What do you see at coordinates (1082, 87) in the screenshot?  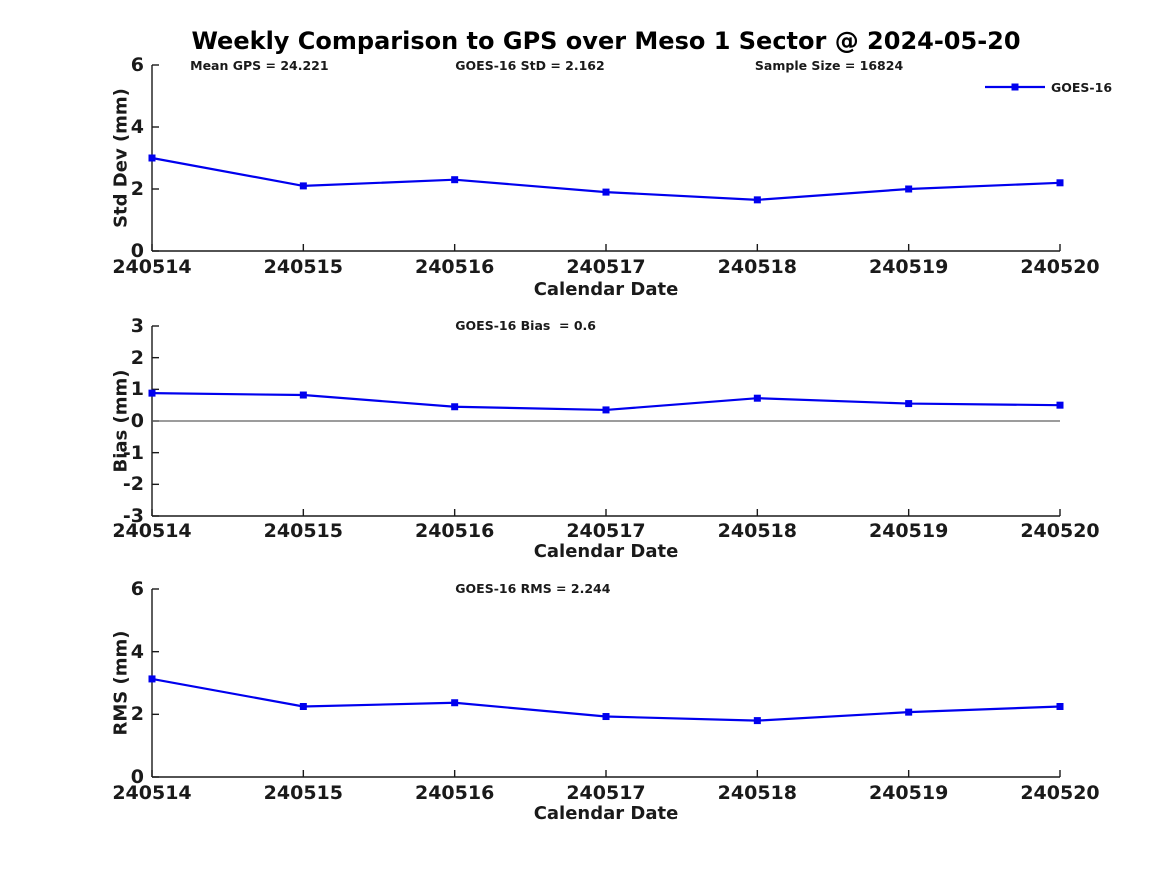 I see `legend-series-label: GOES-16` at bounding box center [1082, 87].